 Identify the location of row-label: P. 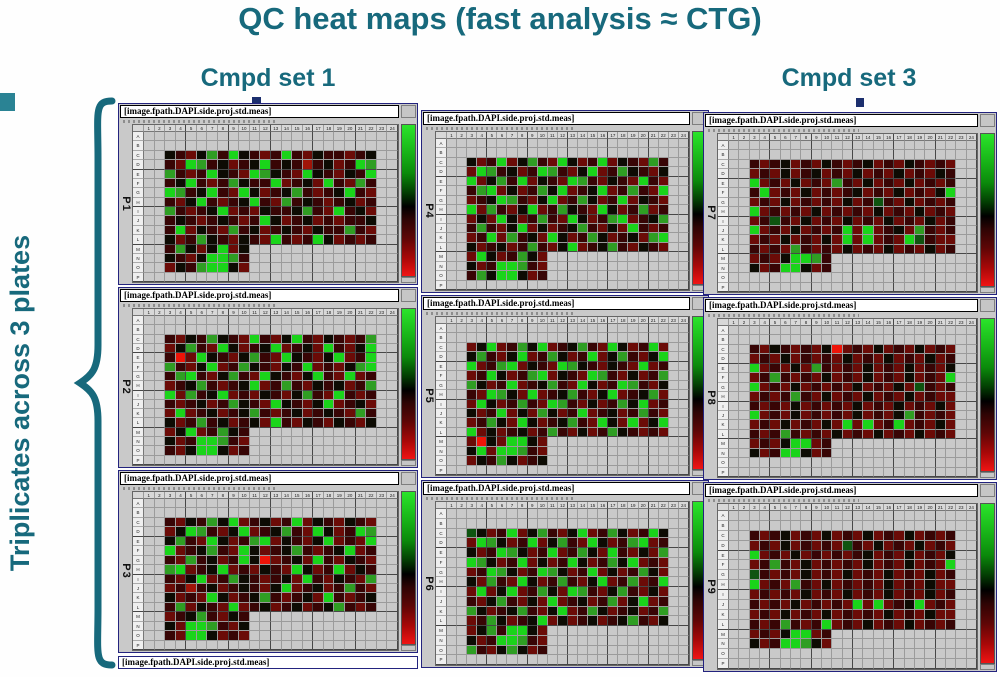
(723, 664).